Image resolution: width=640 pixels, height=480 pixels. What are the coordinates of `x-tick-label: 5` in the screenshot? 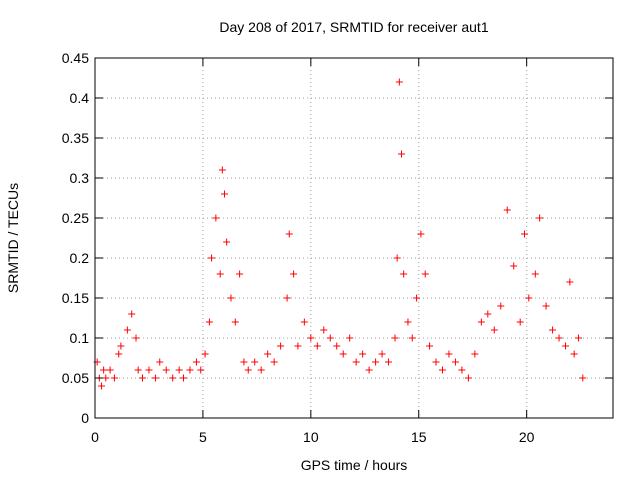 It's located at (203, 437).